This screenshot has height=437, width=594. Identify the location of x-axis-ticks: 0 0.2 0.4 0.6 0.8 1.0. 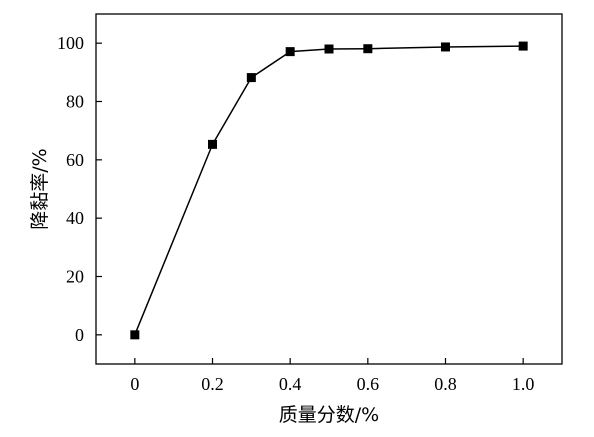
(332, 376).